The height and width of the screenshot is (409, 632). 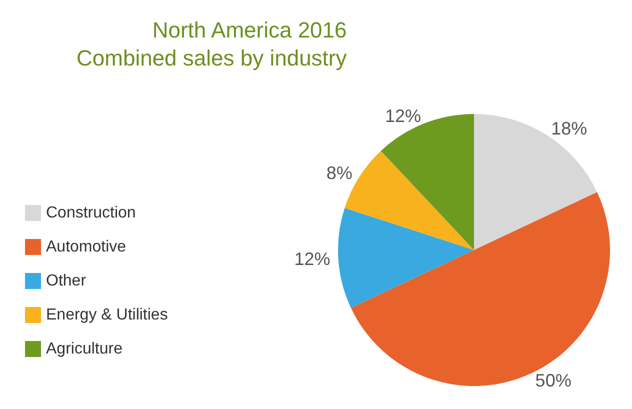 What do you see at coordinates (84, 349) in the screenshot?
I see `legend-label: Agriculture` at bounding box center [84, 349].